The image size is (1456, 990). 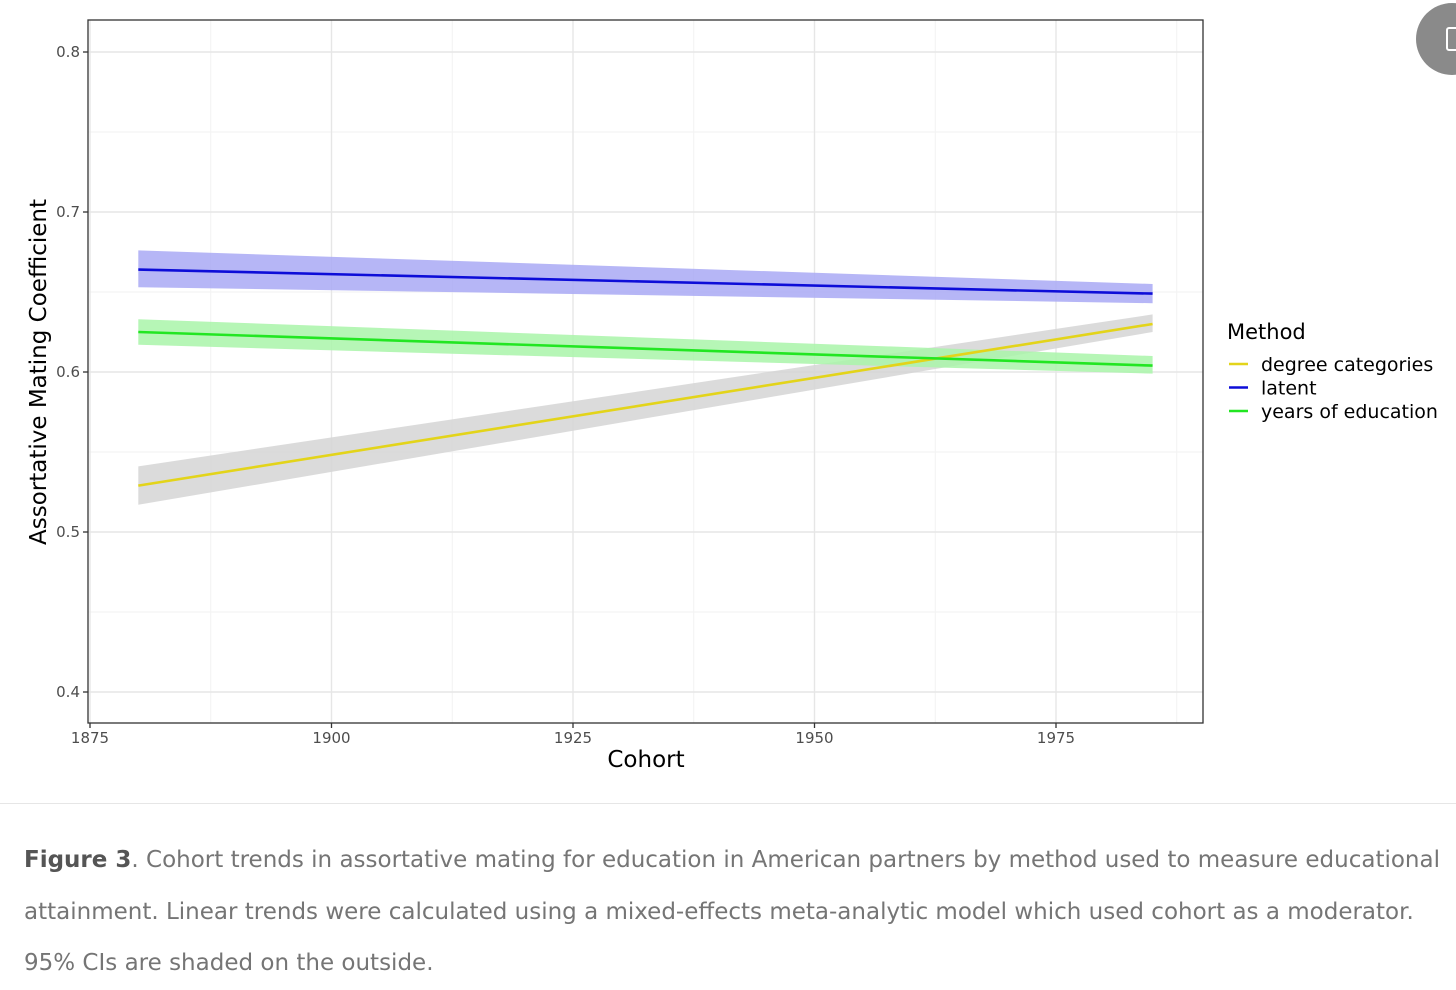 I want to click on x-tick-label: 1975, so click(x=1056, y=738).